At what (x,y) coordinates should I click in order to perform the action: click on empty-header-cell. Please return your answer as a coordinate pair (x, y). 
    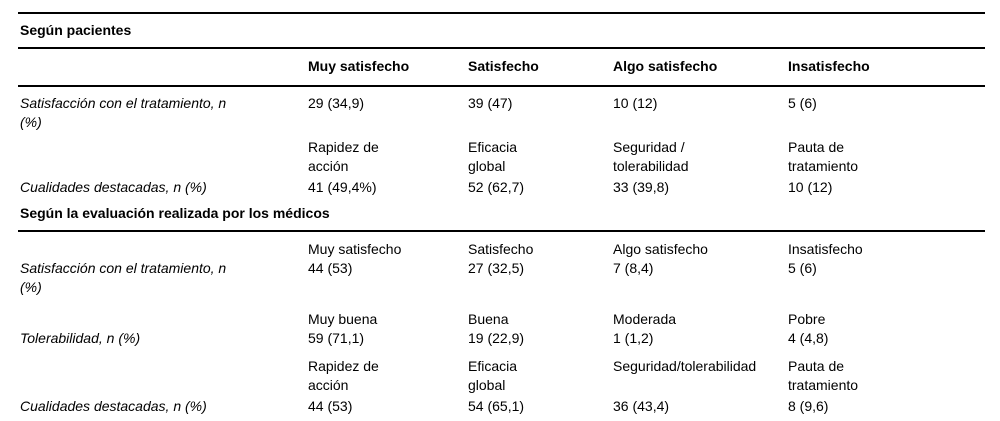
    Looking at the image, I should click on (163, 67).